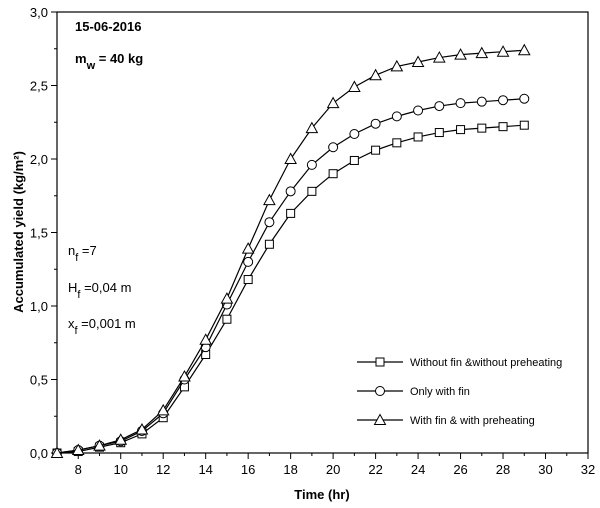 The width and height of the screenshot is (600, 508). I want to click on x-tick-label: 14, so click(205, 469).